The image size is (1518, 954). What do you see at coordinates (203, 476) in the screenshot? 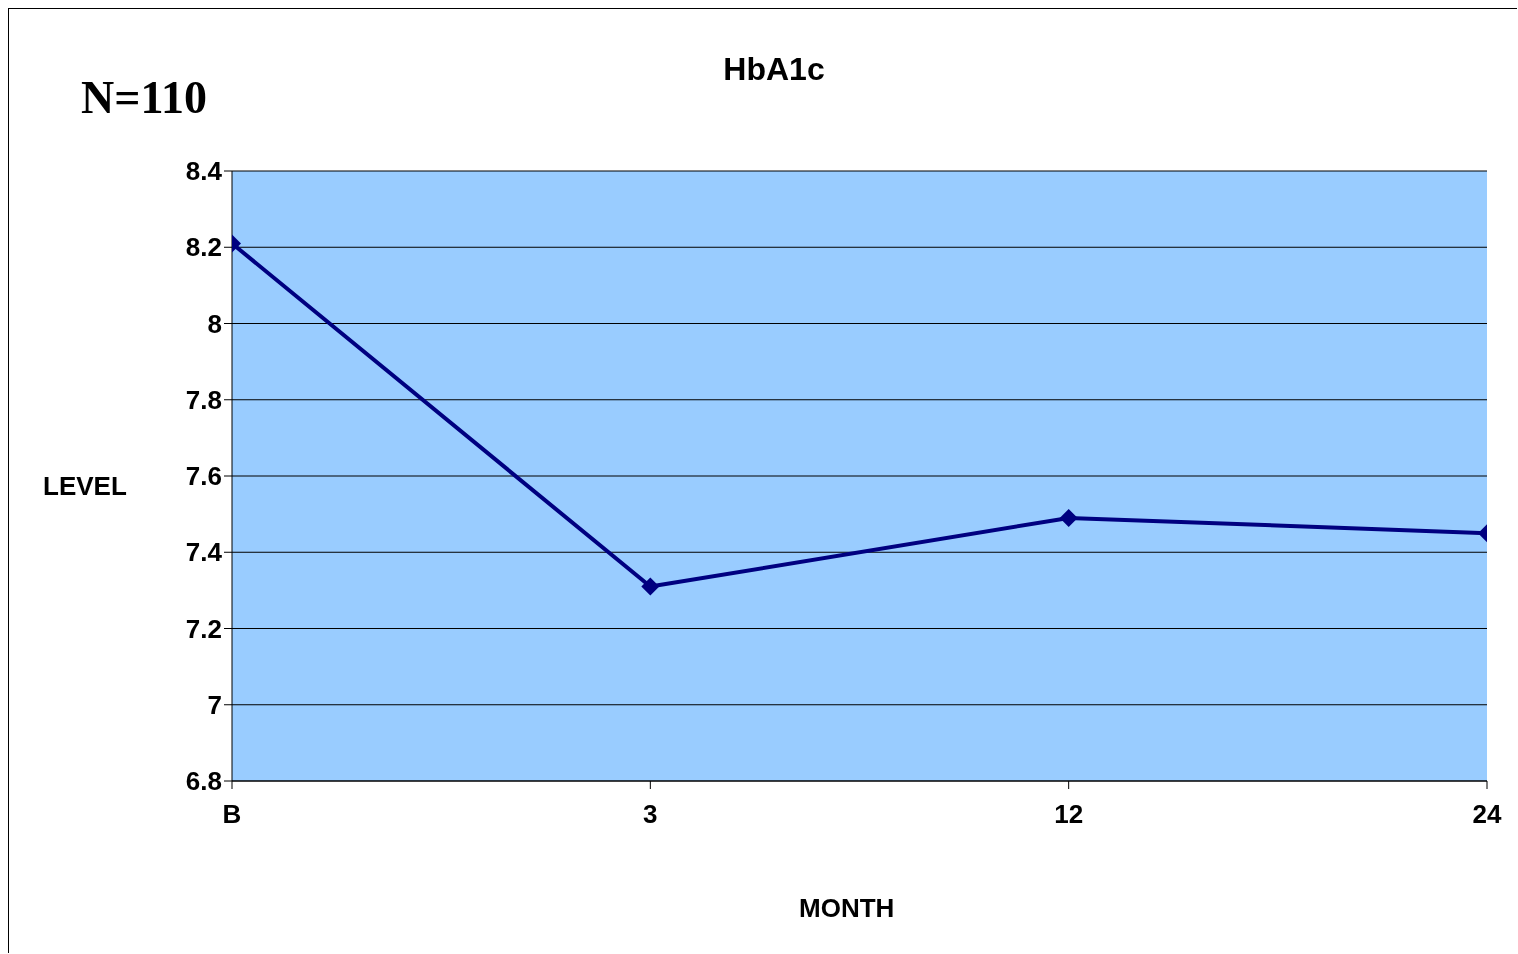
I see `y-tick-label: 7.6` at bounding box center [203, 476].